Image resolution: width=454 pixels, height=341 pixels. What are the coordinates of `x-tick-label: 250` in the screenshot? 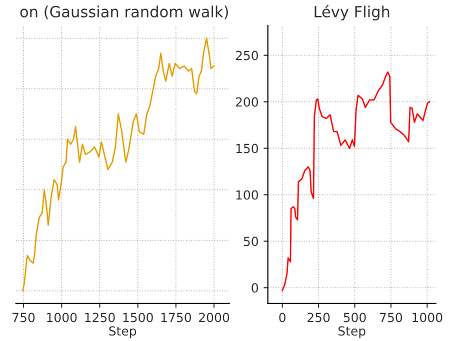 It's located at (319, 317).